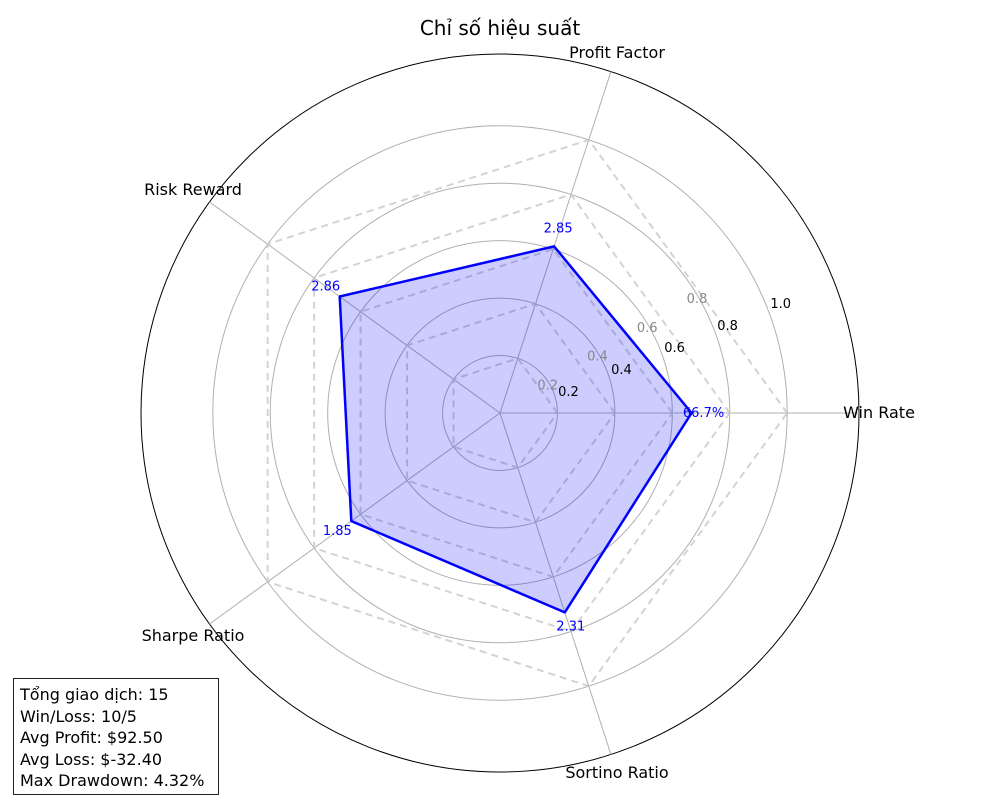 The height and width of the screenshot is (800, 1000). Describe the element at coordinates (193, 635) in the screenshot. I see `category-label: Sharpe Ratio` at that location.